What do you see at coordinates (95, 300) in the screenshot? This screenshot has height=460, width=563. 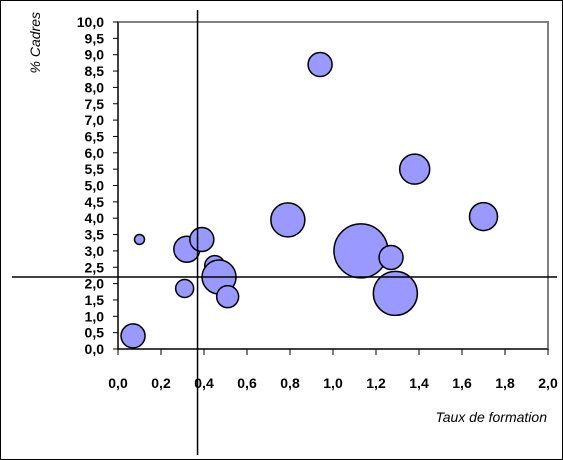 I see `y-tick-label: 1,5` at bounding box center [95, 300].